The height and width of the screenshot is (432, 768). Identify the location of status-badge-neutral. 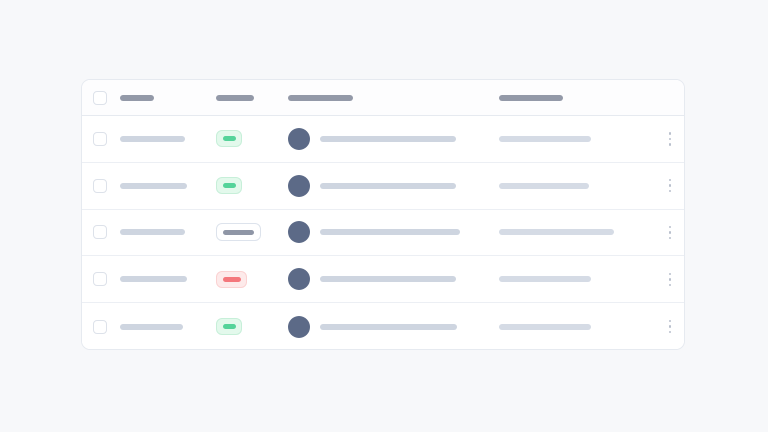
(238, 232).